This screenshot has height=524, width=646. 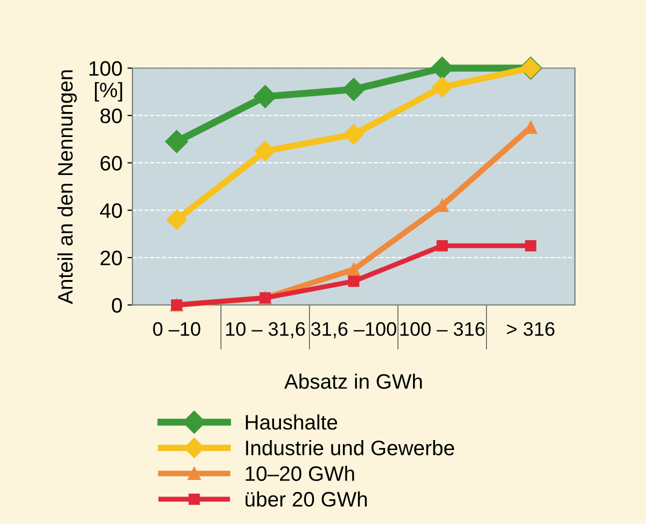 I want to click on x-tick-label: 10 – 31,6, so click(x=265, y=330).